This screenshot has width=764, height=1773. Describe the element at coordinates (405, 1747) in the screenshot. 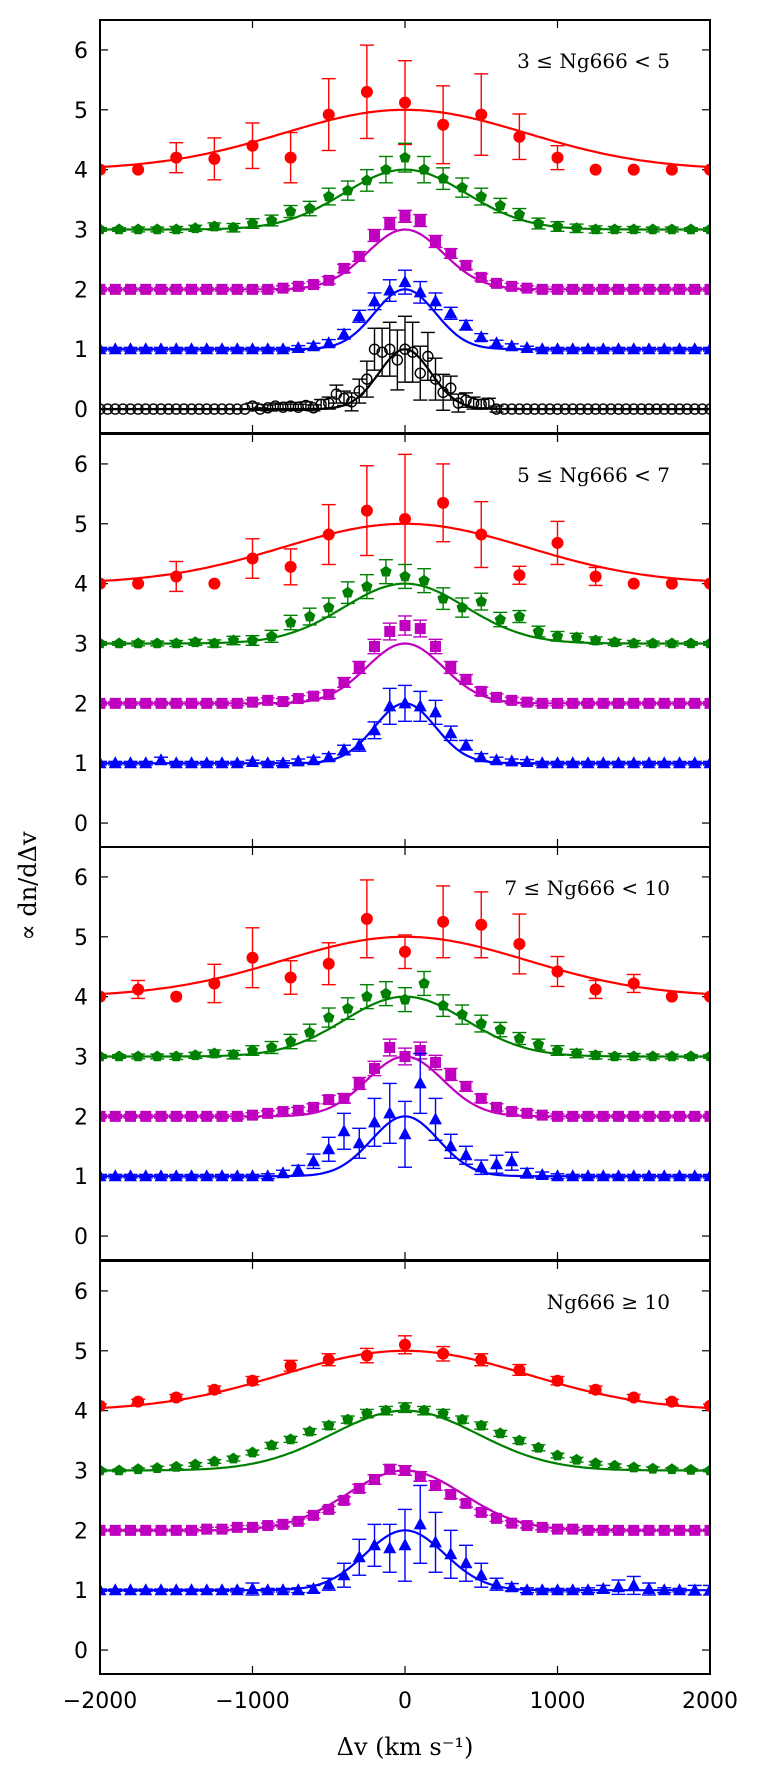

I see `x-axis-label: Δv (km s⁻¹)` at that location.